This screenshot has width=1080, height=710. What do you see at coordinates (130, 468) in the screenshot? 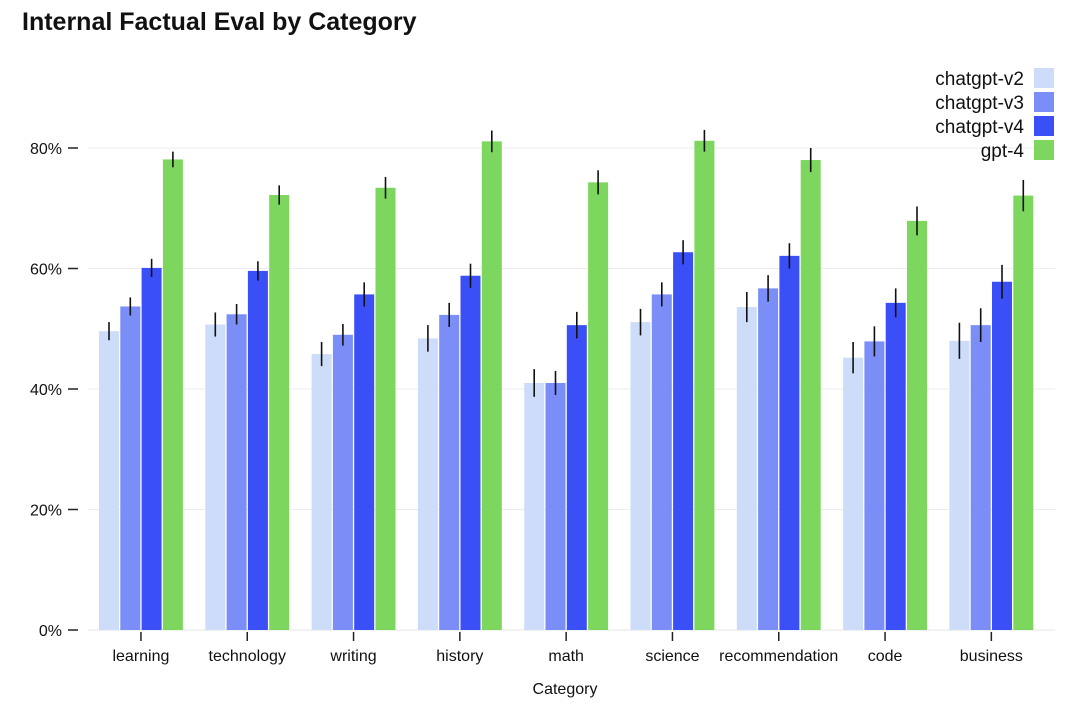
I see `bar-chatgpt-v3-learning` at bounding box center [130, 468].